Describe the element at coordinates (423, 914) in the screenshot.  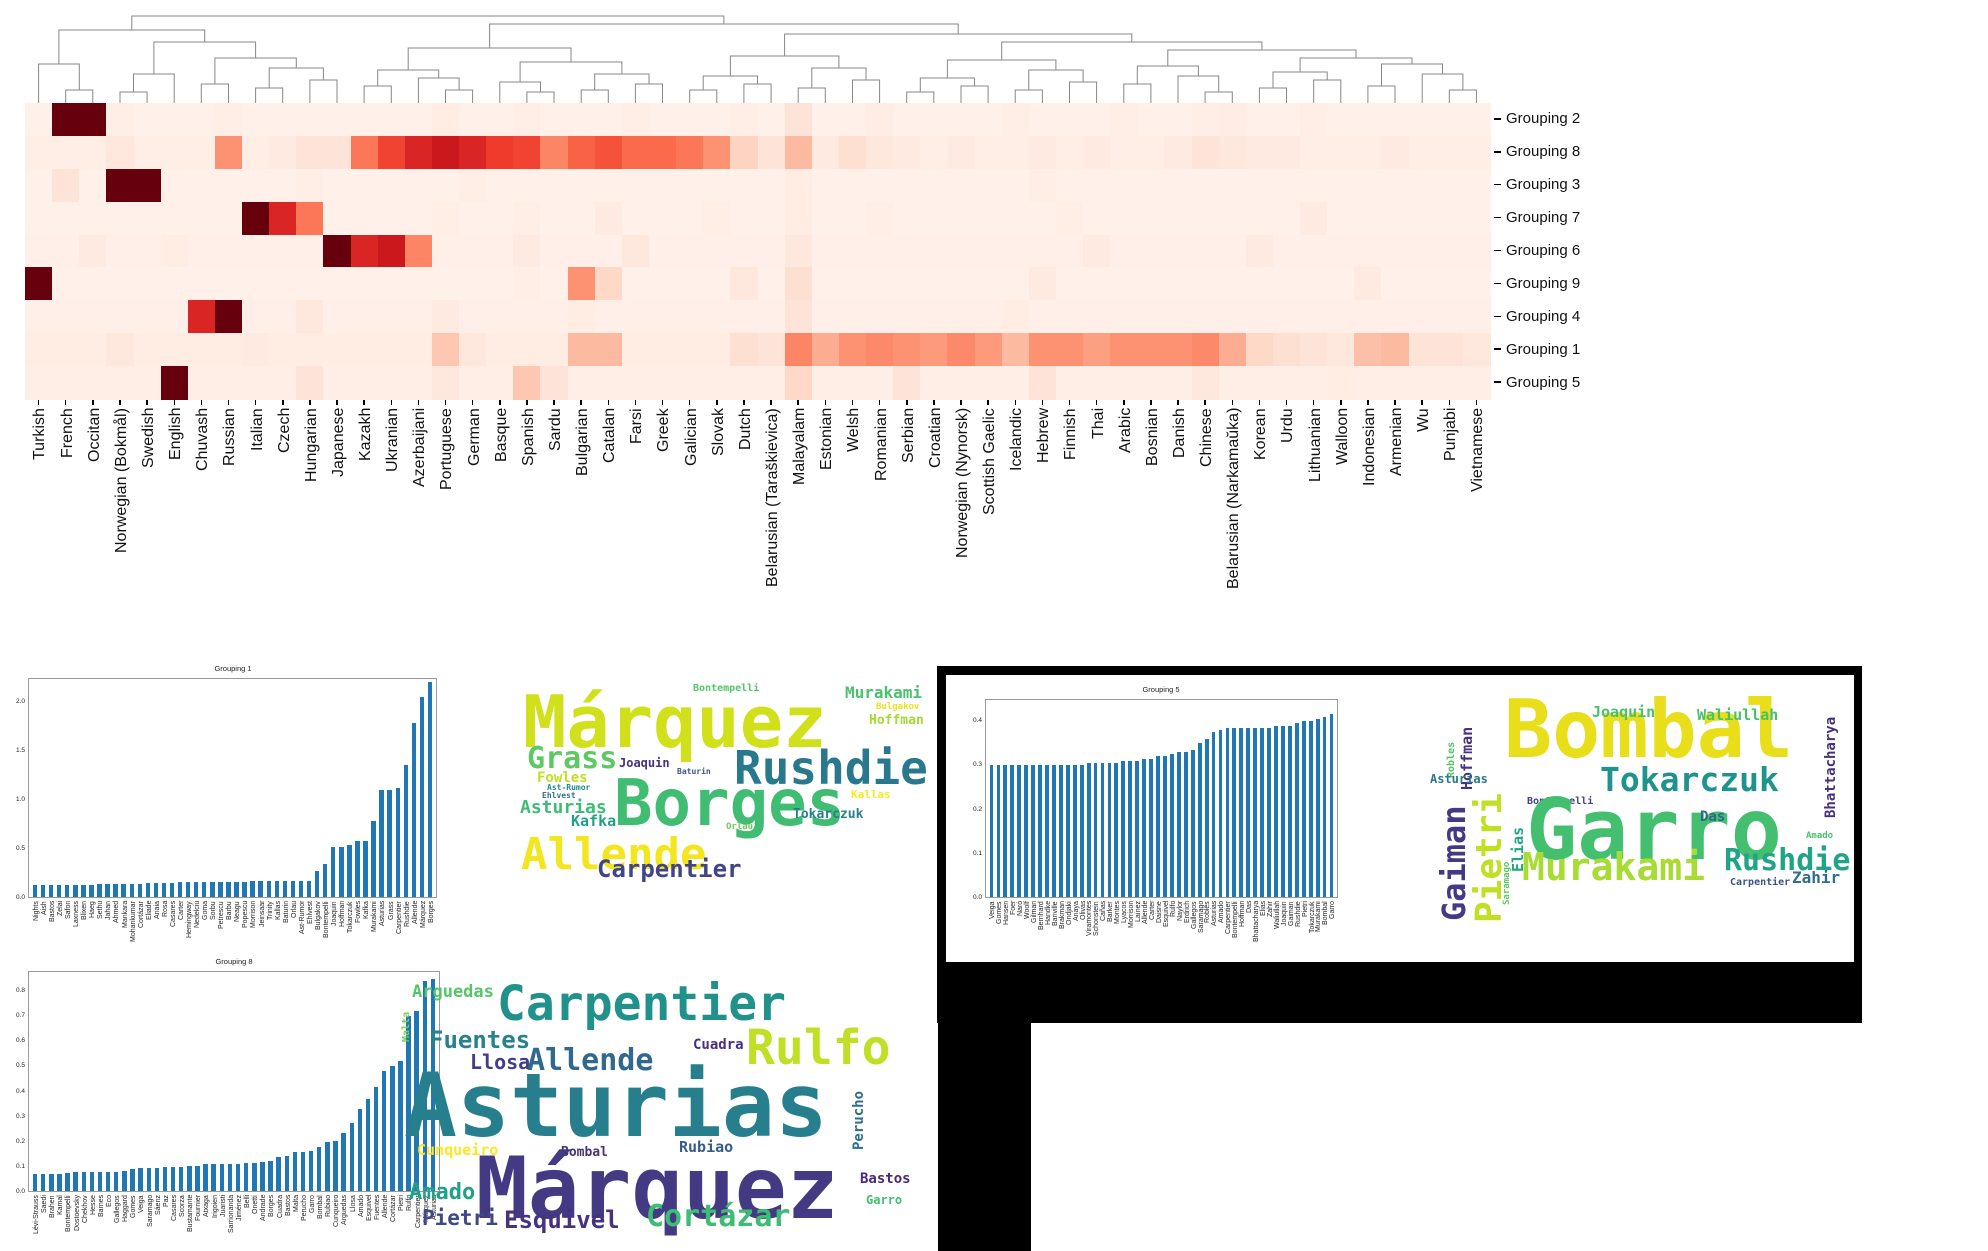
I see `axis-tick-label: Márquez` at that location.